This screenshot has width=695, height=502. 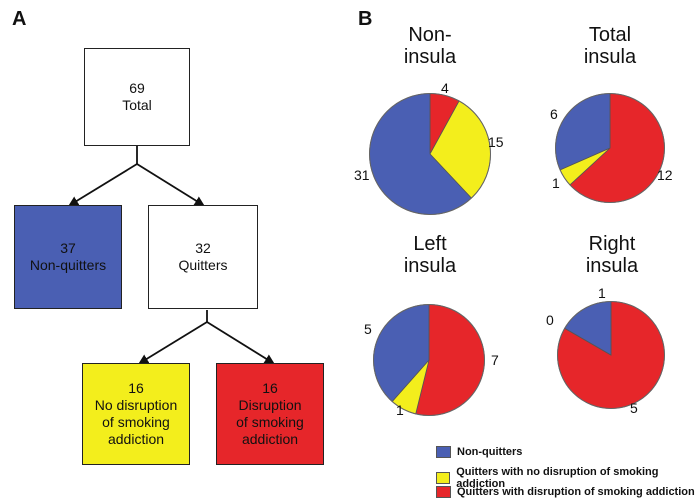 I want to click on pie-title-line1: Non-, so click(x=430, y=35).